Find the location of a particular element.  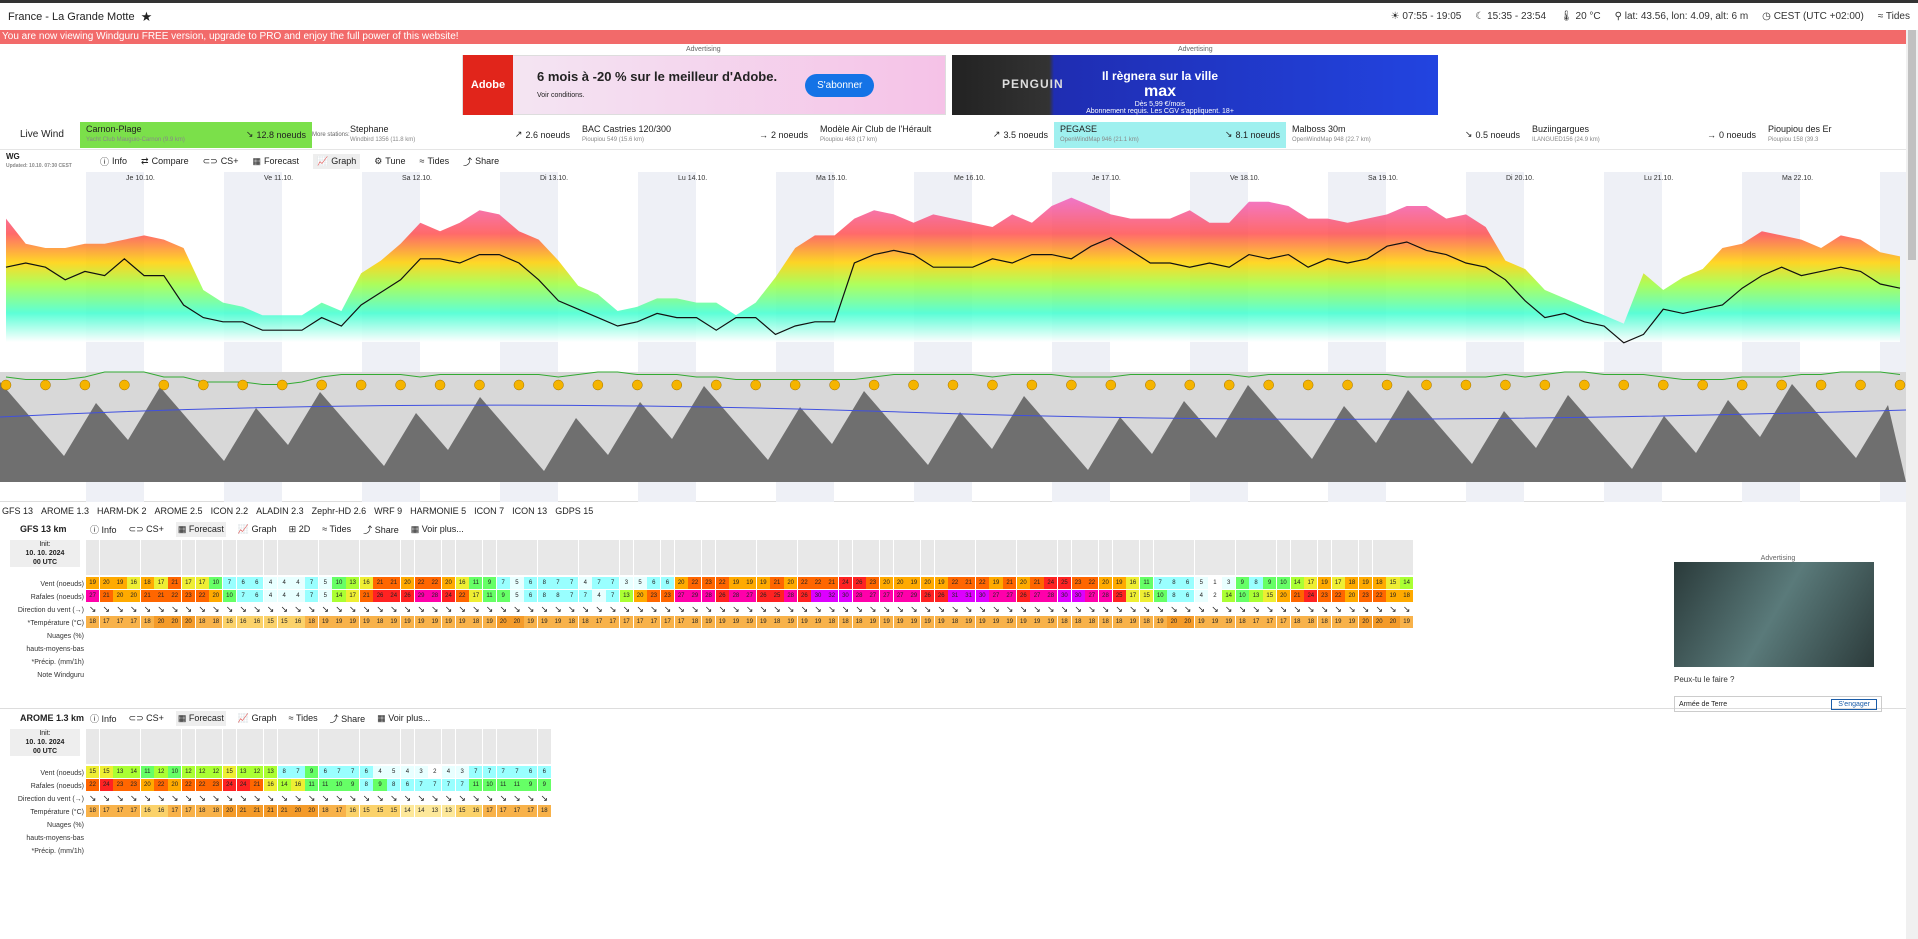

graph-button: 📈 Graph is located at coordinates (336, 161).